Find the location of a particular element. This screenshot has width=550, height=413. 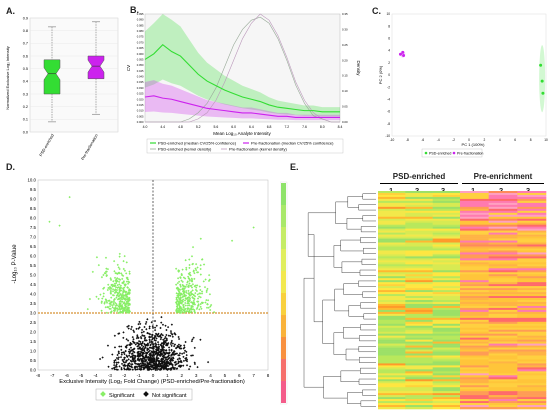

boxplot-ytick: 0.7 is located at coordinates (25, 44).